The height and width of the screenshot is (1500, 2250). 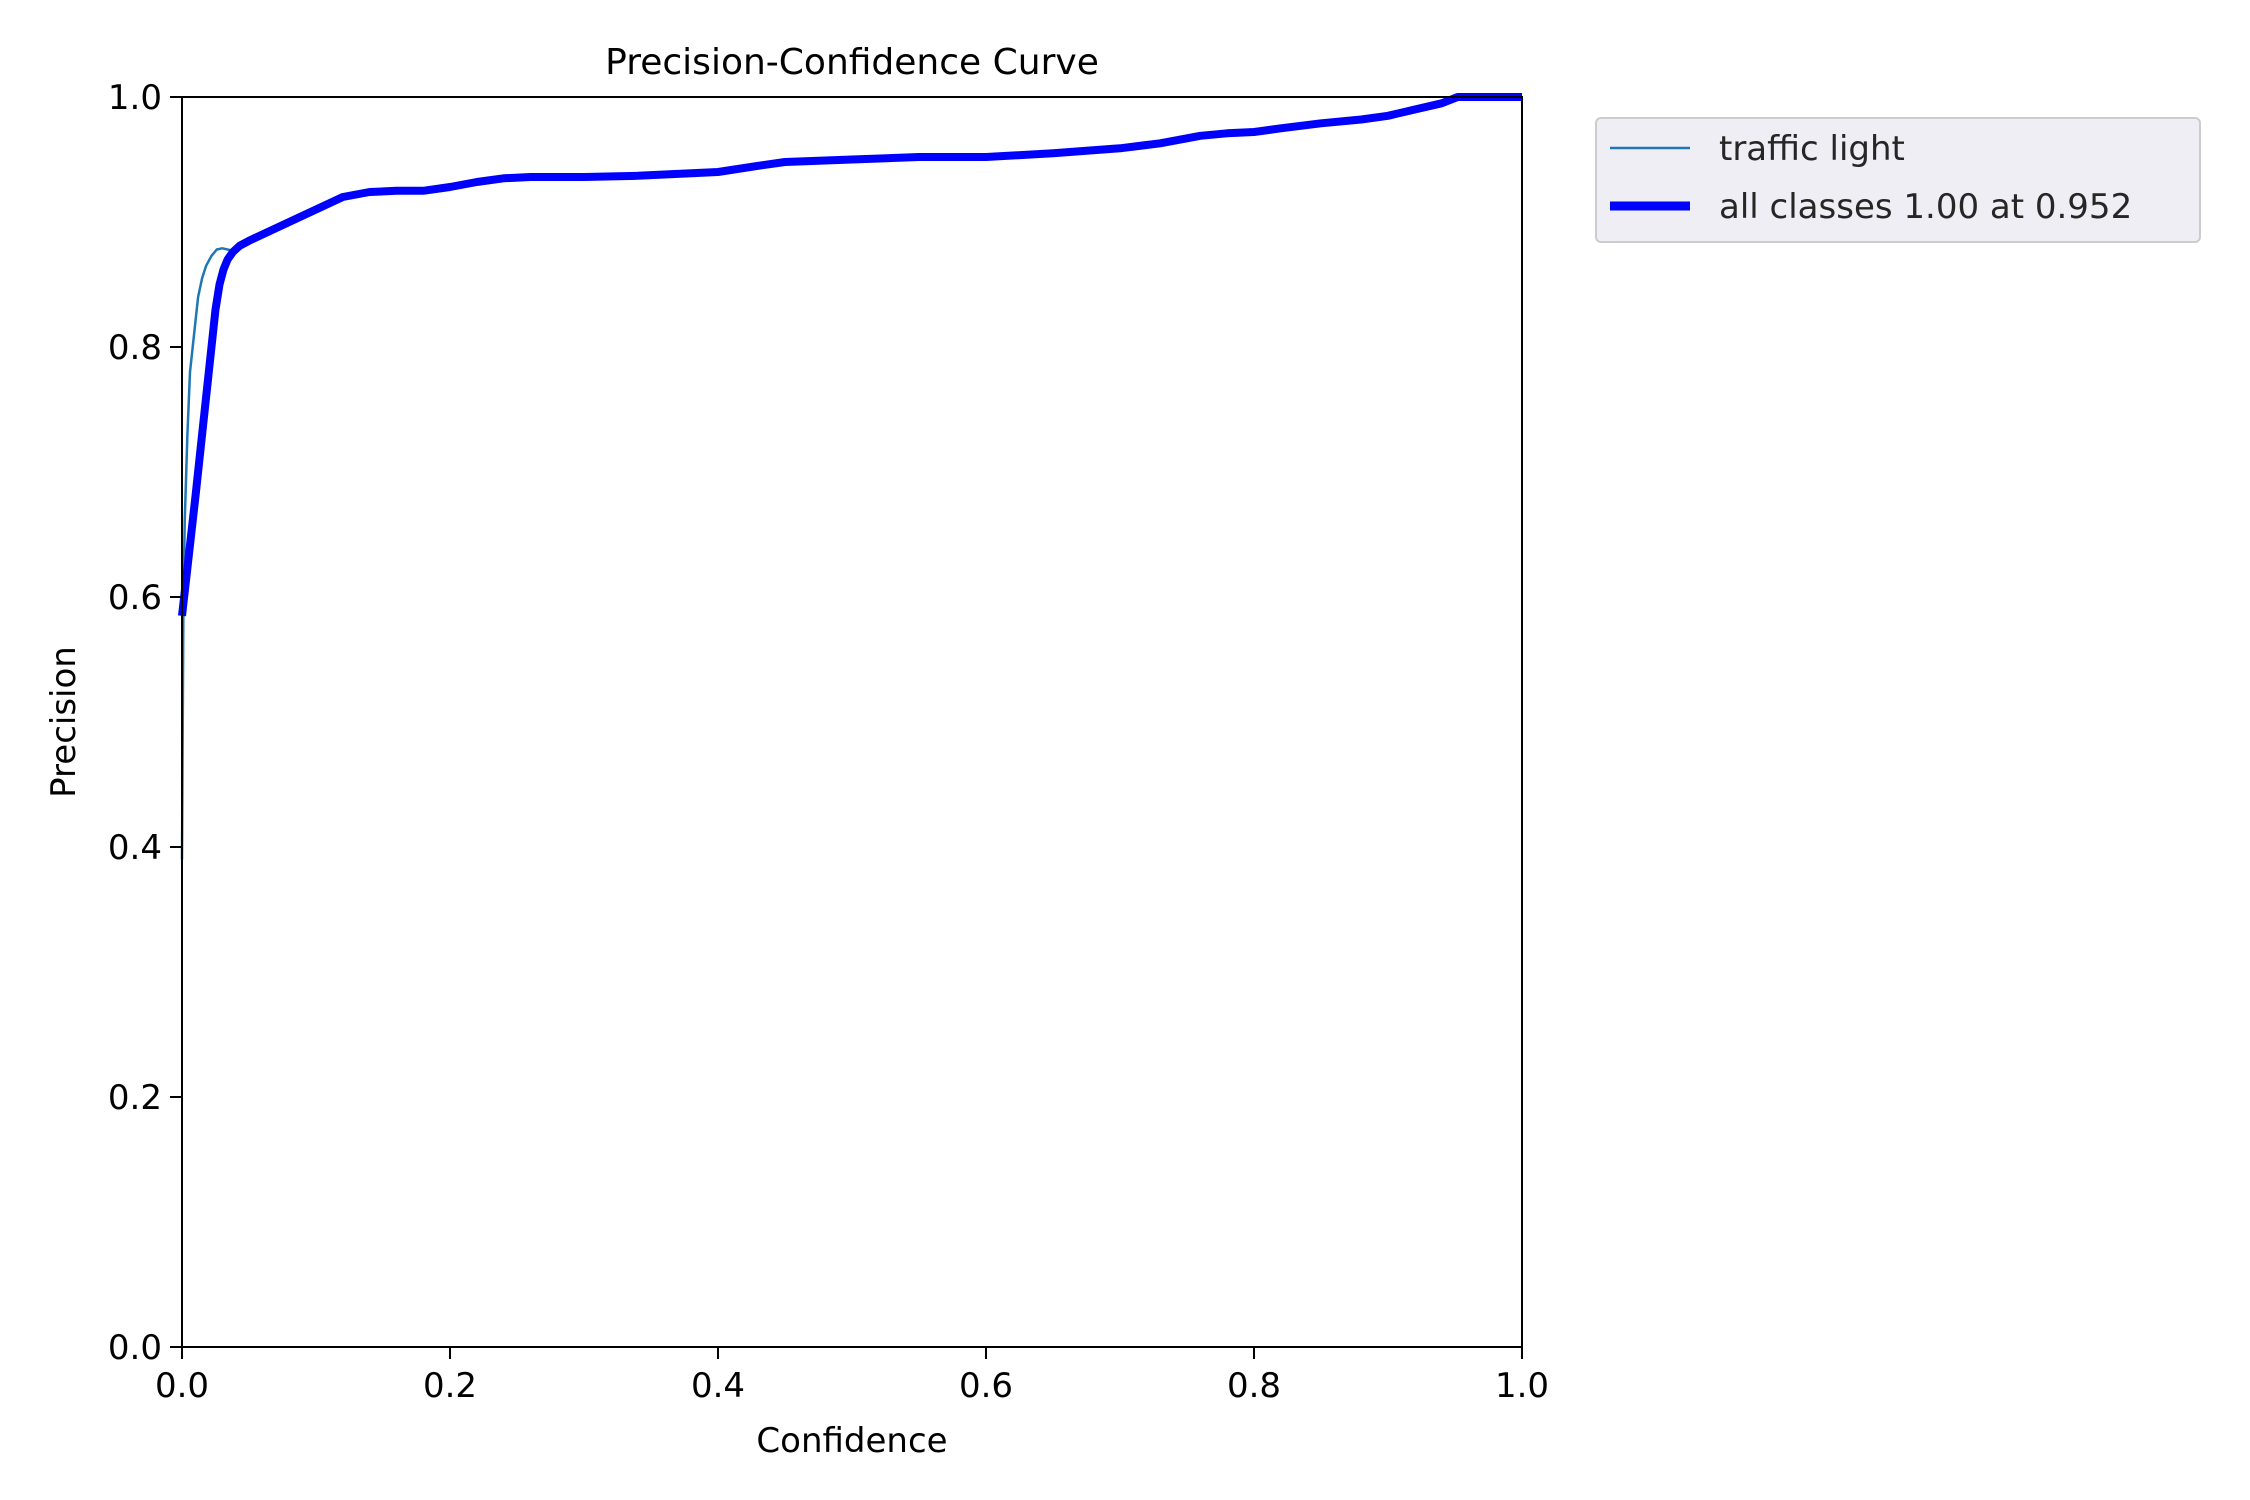 What do you see at coordinates (64, 722) in the screenshot?
I see `y-axis-label: Precision` at bounding box center [64, 722].